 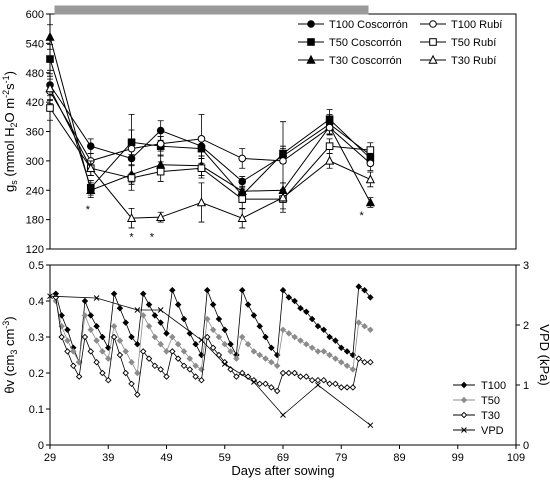 What do you see at coordinates (36, 374) in the screenshot?
I see `y-tick-label: 0.2` at bounding box center [36, 374].